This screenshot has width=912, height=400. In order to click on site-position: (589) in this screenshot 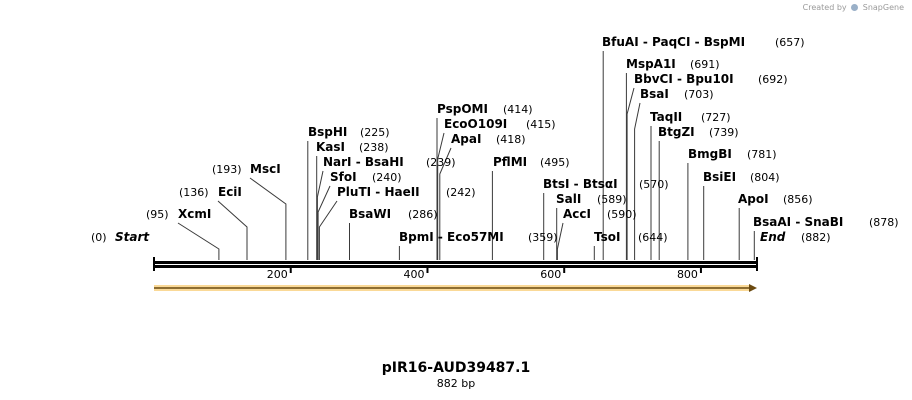, I will do `click(612, 199)`.